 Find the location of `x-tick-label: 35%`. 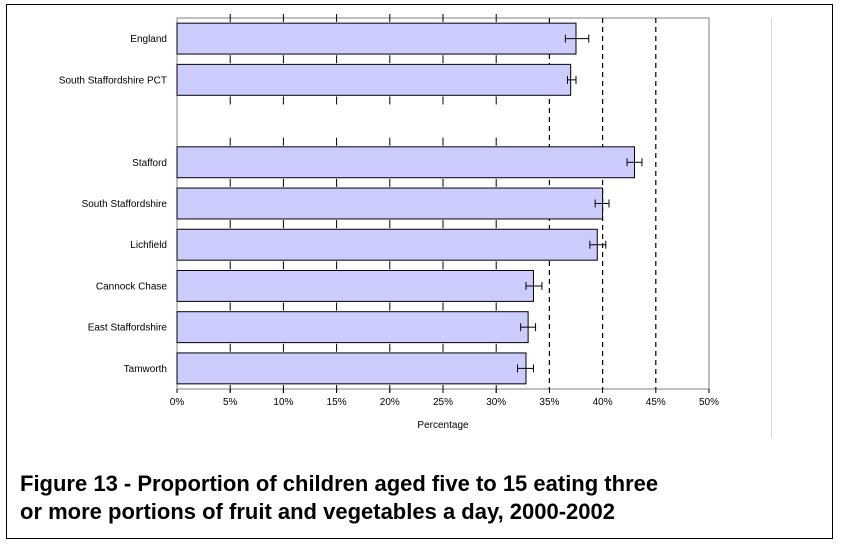

x-tick-label: 35% is located at coordinates (549, 402).